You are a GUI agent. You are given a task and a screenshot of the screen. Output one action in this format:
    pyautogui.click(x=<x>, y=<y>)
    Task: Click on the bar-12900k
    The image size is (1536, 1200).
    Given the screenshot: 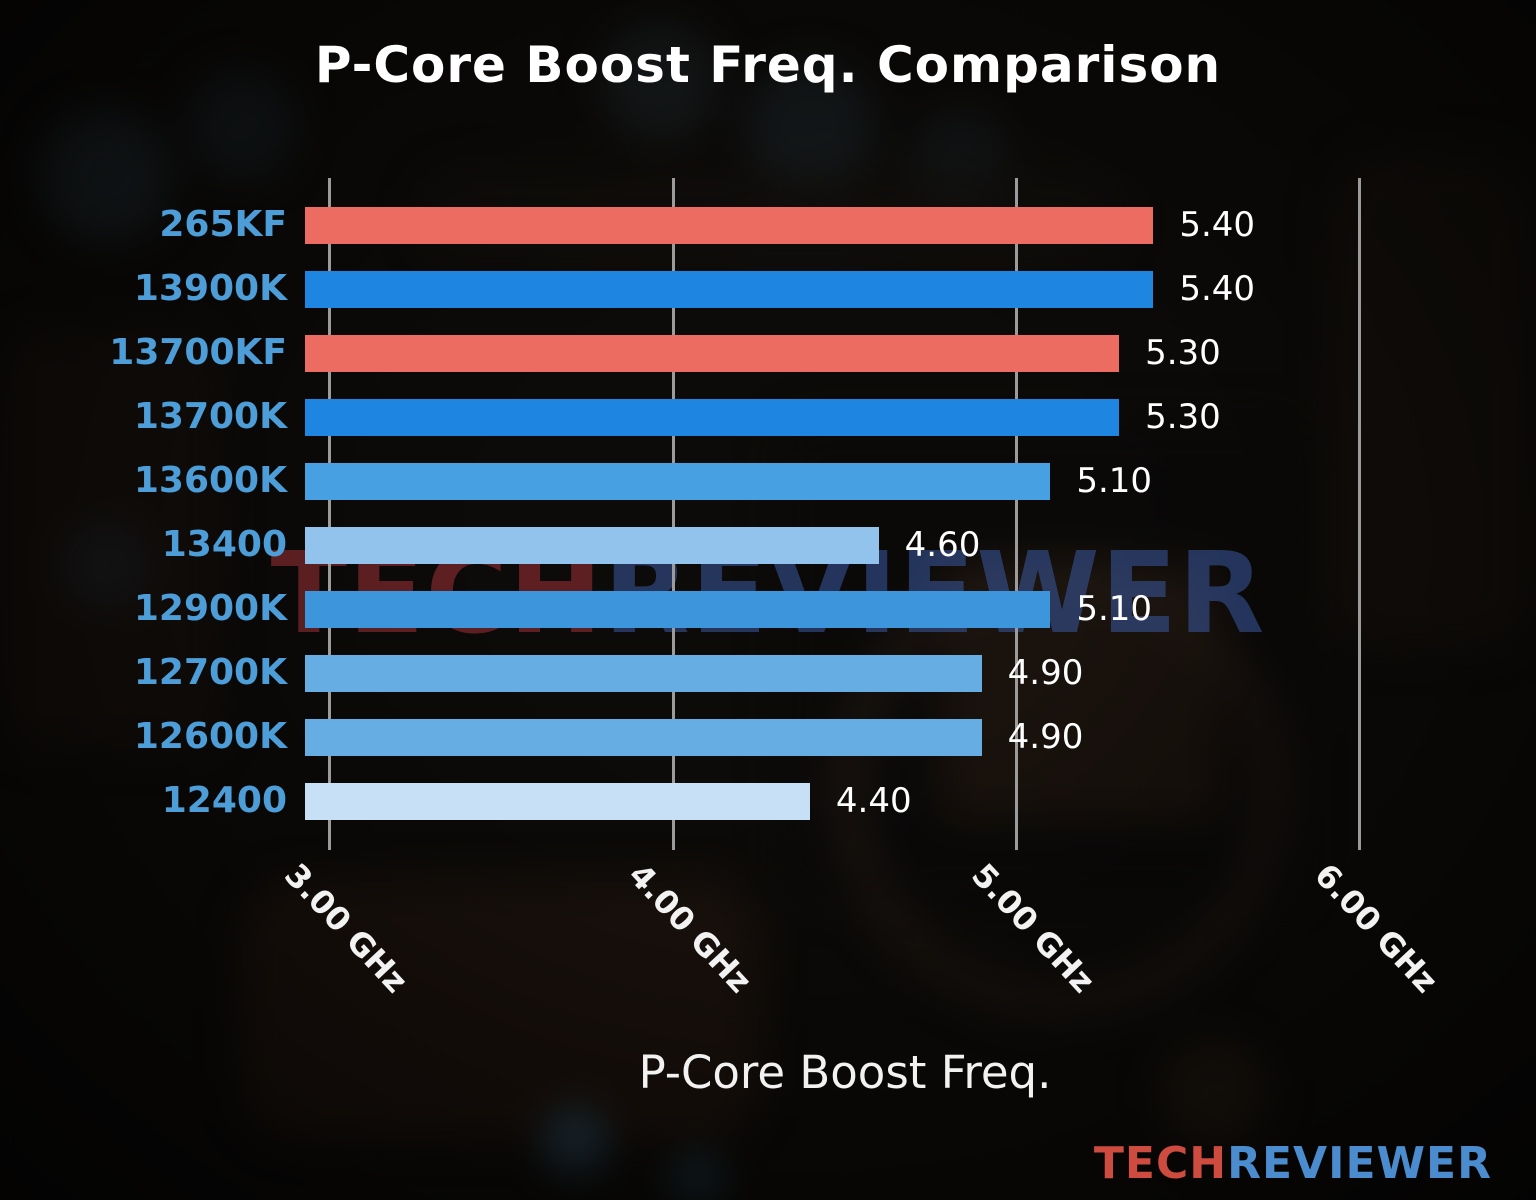 What is the action you would take?
    pyautogui.click(x=678, y=609)
    